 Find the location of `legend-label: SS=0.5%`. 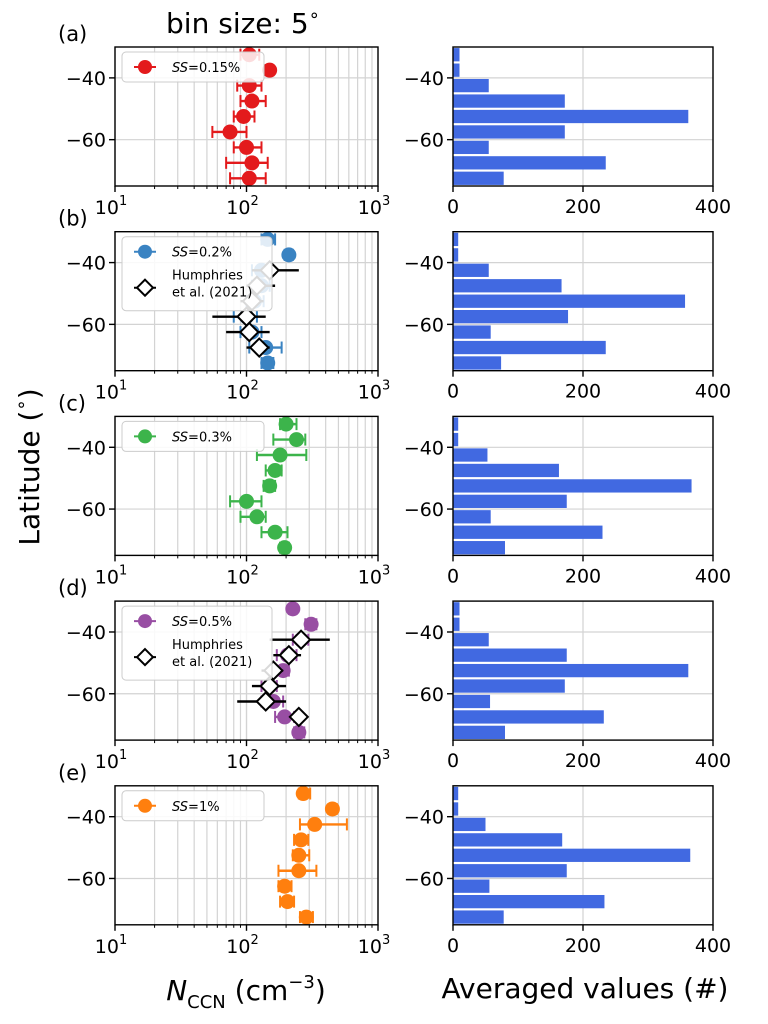

legend-label: SS=0.5% is located at coordinates (202, 622).